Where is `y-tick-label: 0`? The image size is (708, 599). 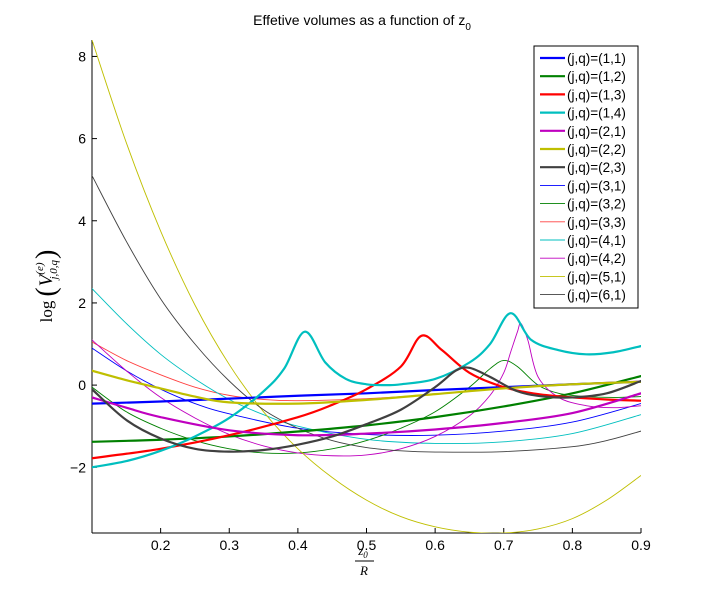 y-tick-label: 0 is located at coordinates (82, 385).